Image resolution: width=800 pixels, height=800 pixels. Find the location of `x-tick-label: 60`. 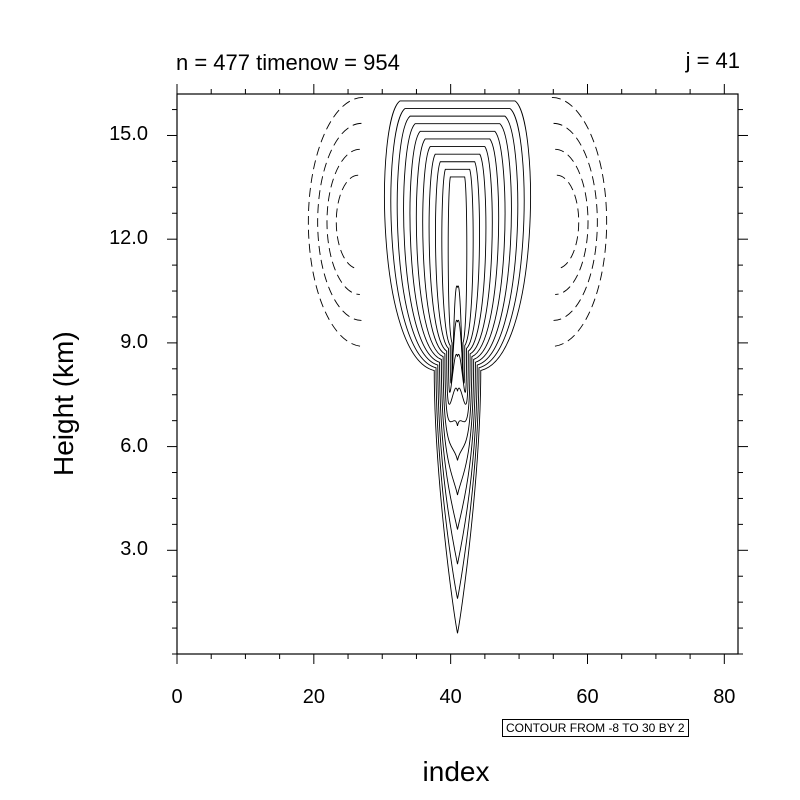

x-tick-label: 60 is located at coordinates (587, 697).